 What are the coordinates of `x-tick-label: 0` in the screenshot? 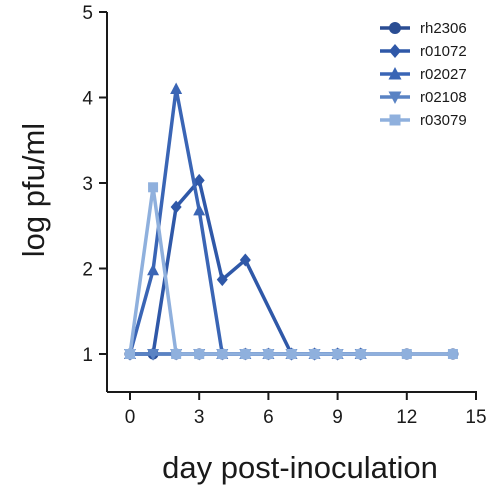 It's located at (130, 417).